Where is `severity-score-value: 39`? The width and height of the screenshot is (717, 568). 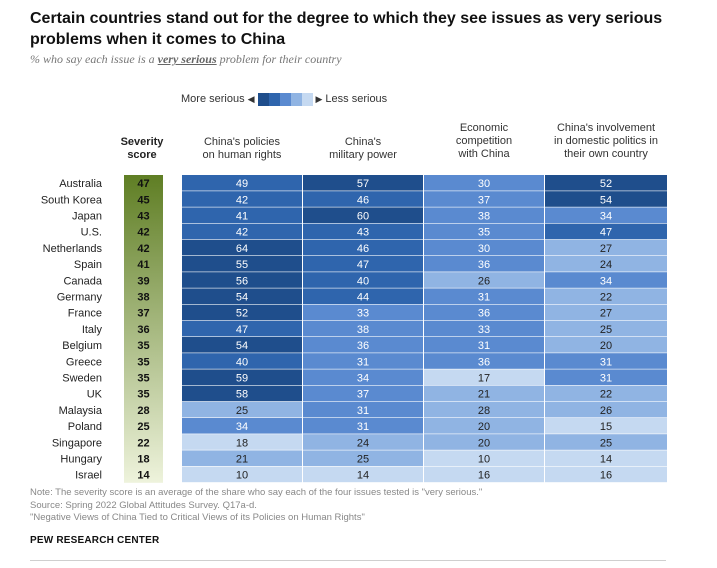
severity-score-value: 39 is located at coordinates (143, 281).